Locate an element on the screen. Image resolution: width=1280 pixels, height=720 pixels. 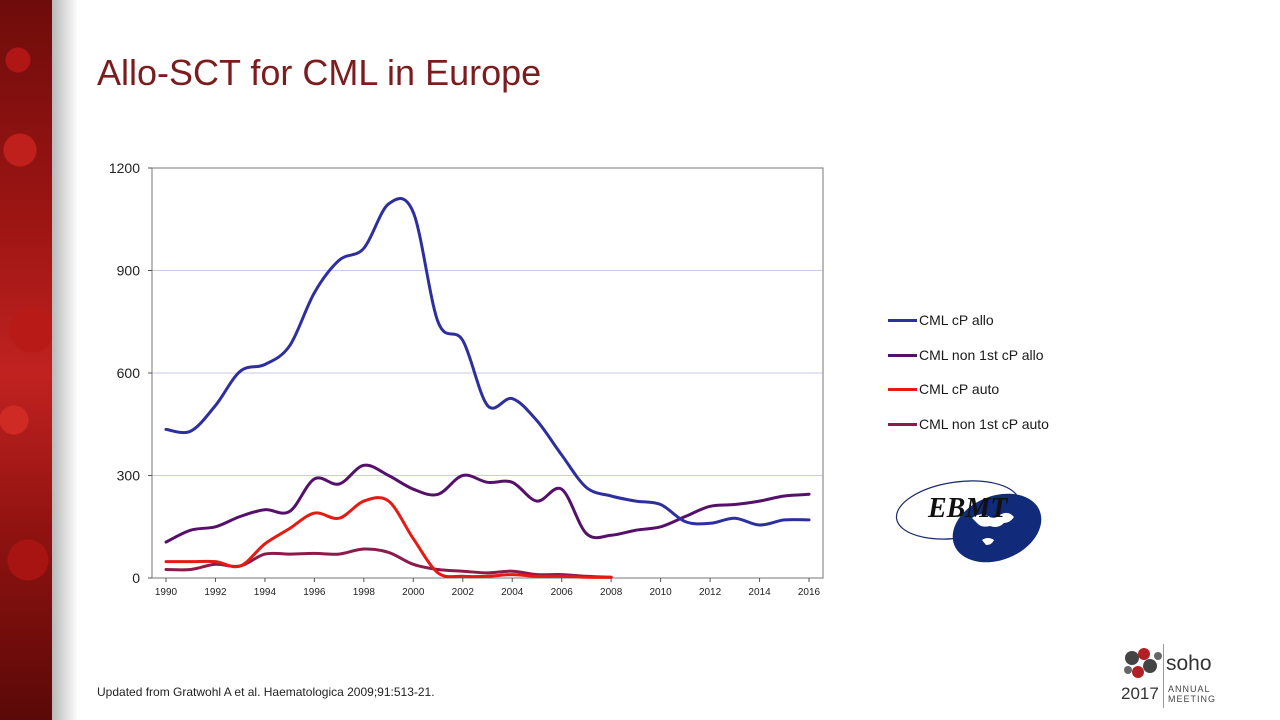
soho-year: 2017 is located at coordinates (1140, 693).